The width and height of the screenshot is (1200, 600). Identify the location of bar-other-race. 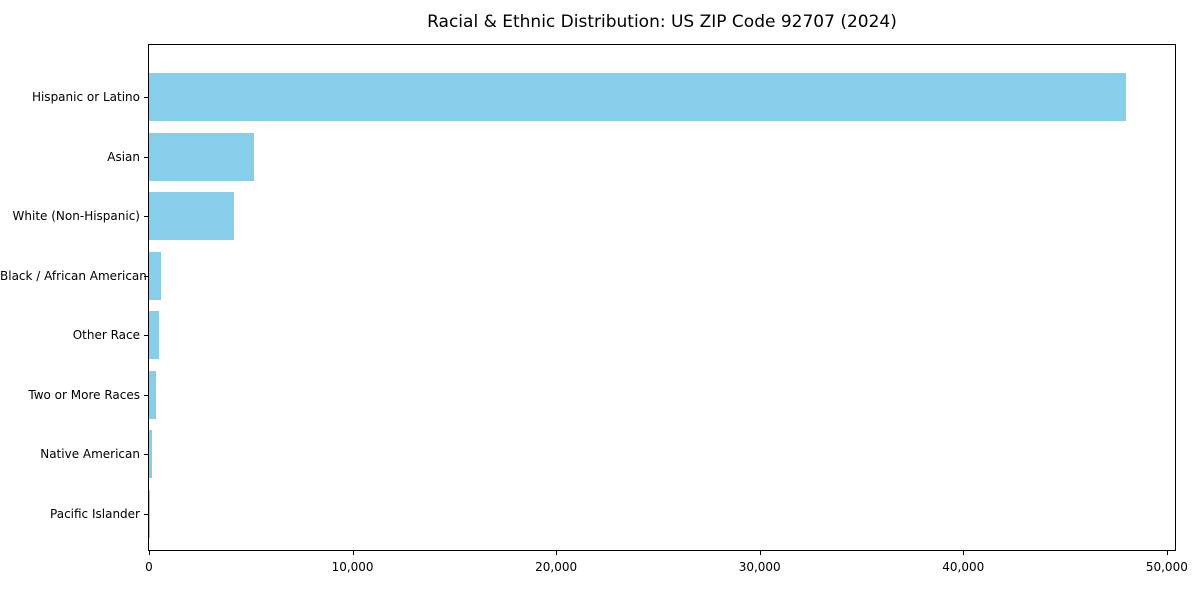
(154, 335).